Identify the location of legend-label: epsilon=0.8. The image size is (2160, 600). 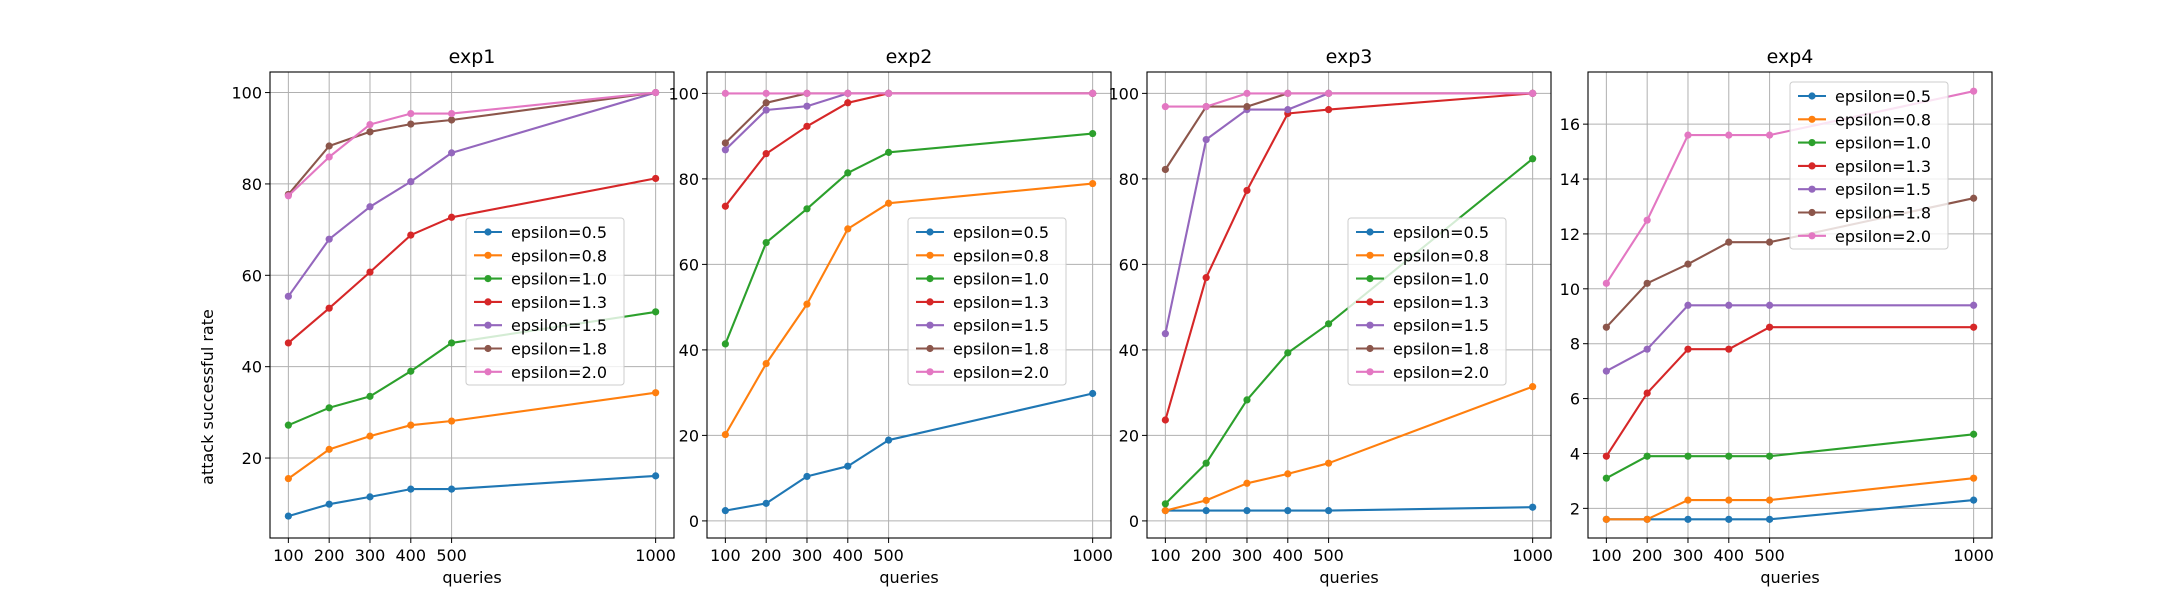
(1883, 119).